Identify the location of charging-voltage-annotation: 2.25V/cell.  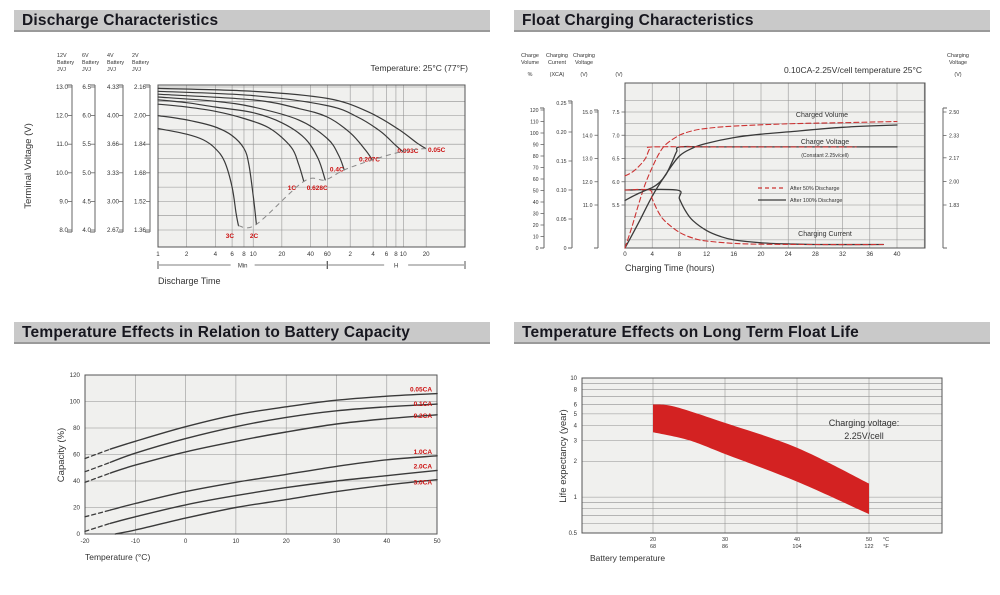
(864, 436).